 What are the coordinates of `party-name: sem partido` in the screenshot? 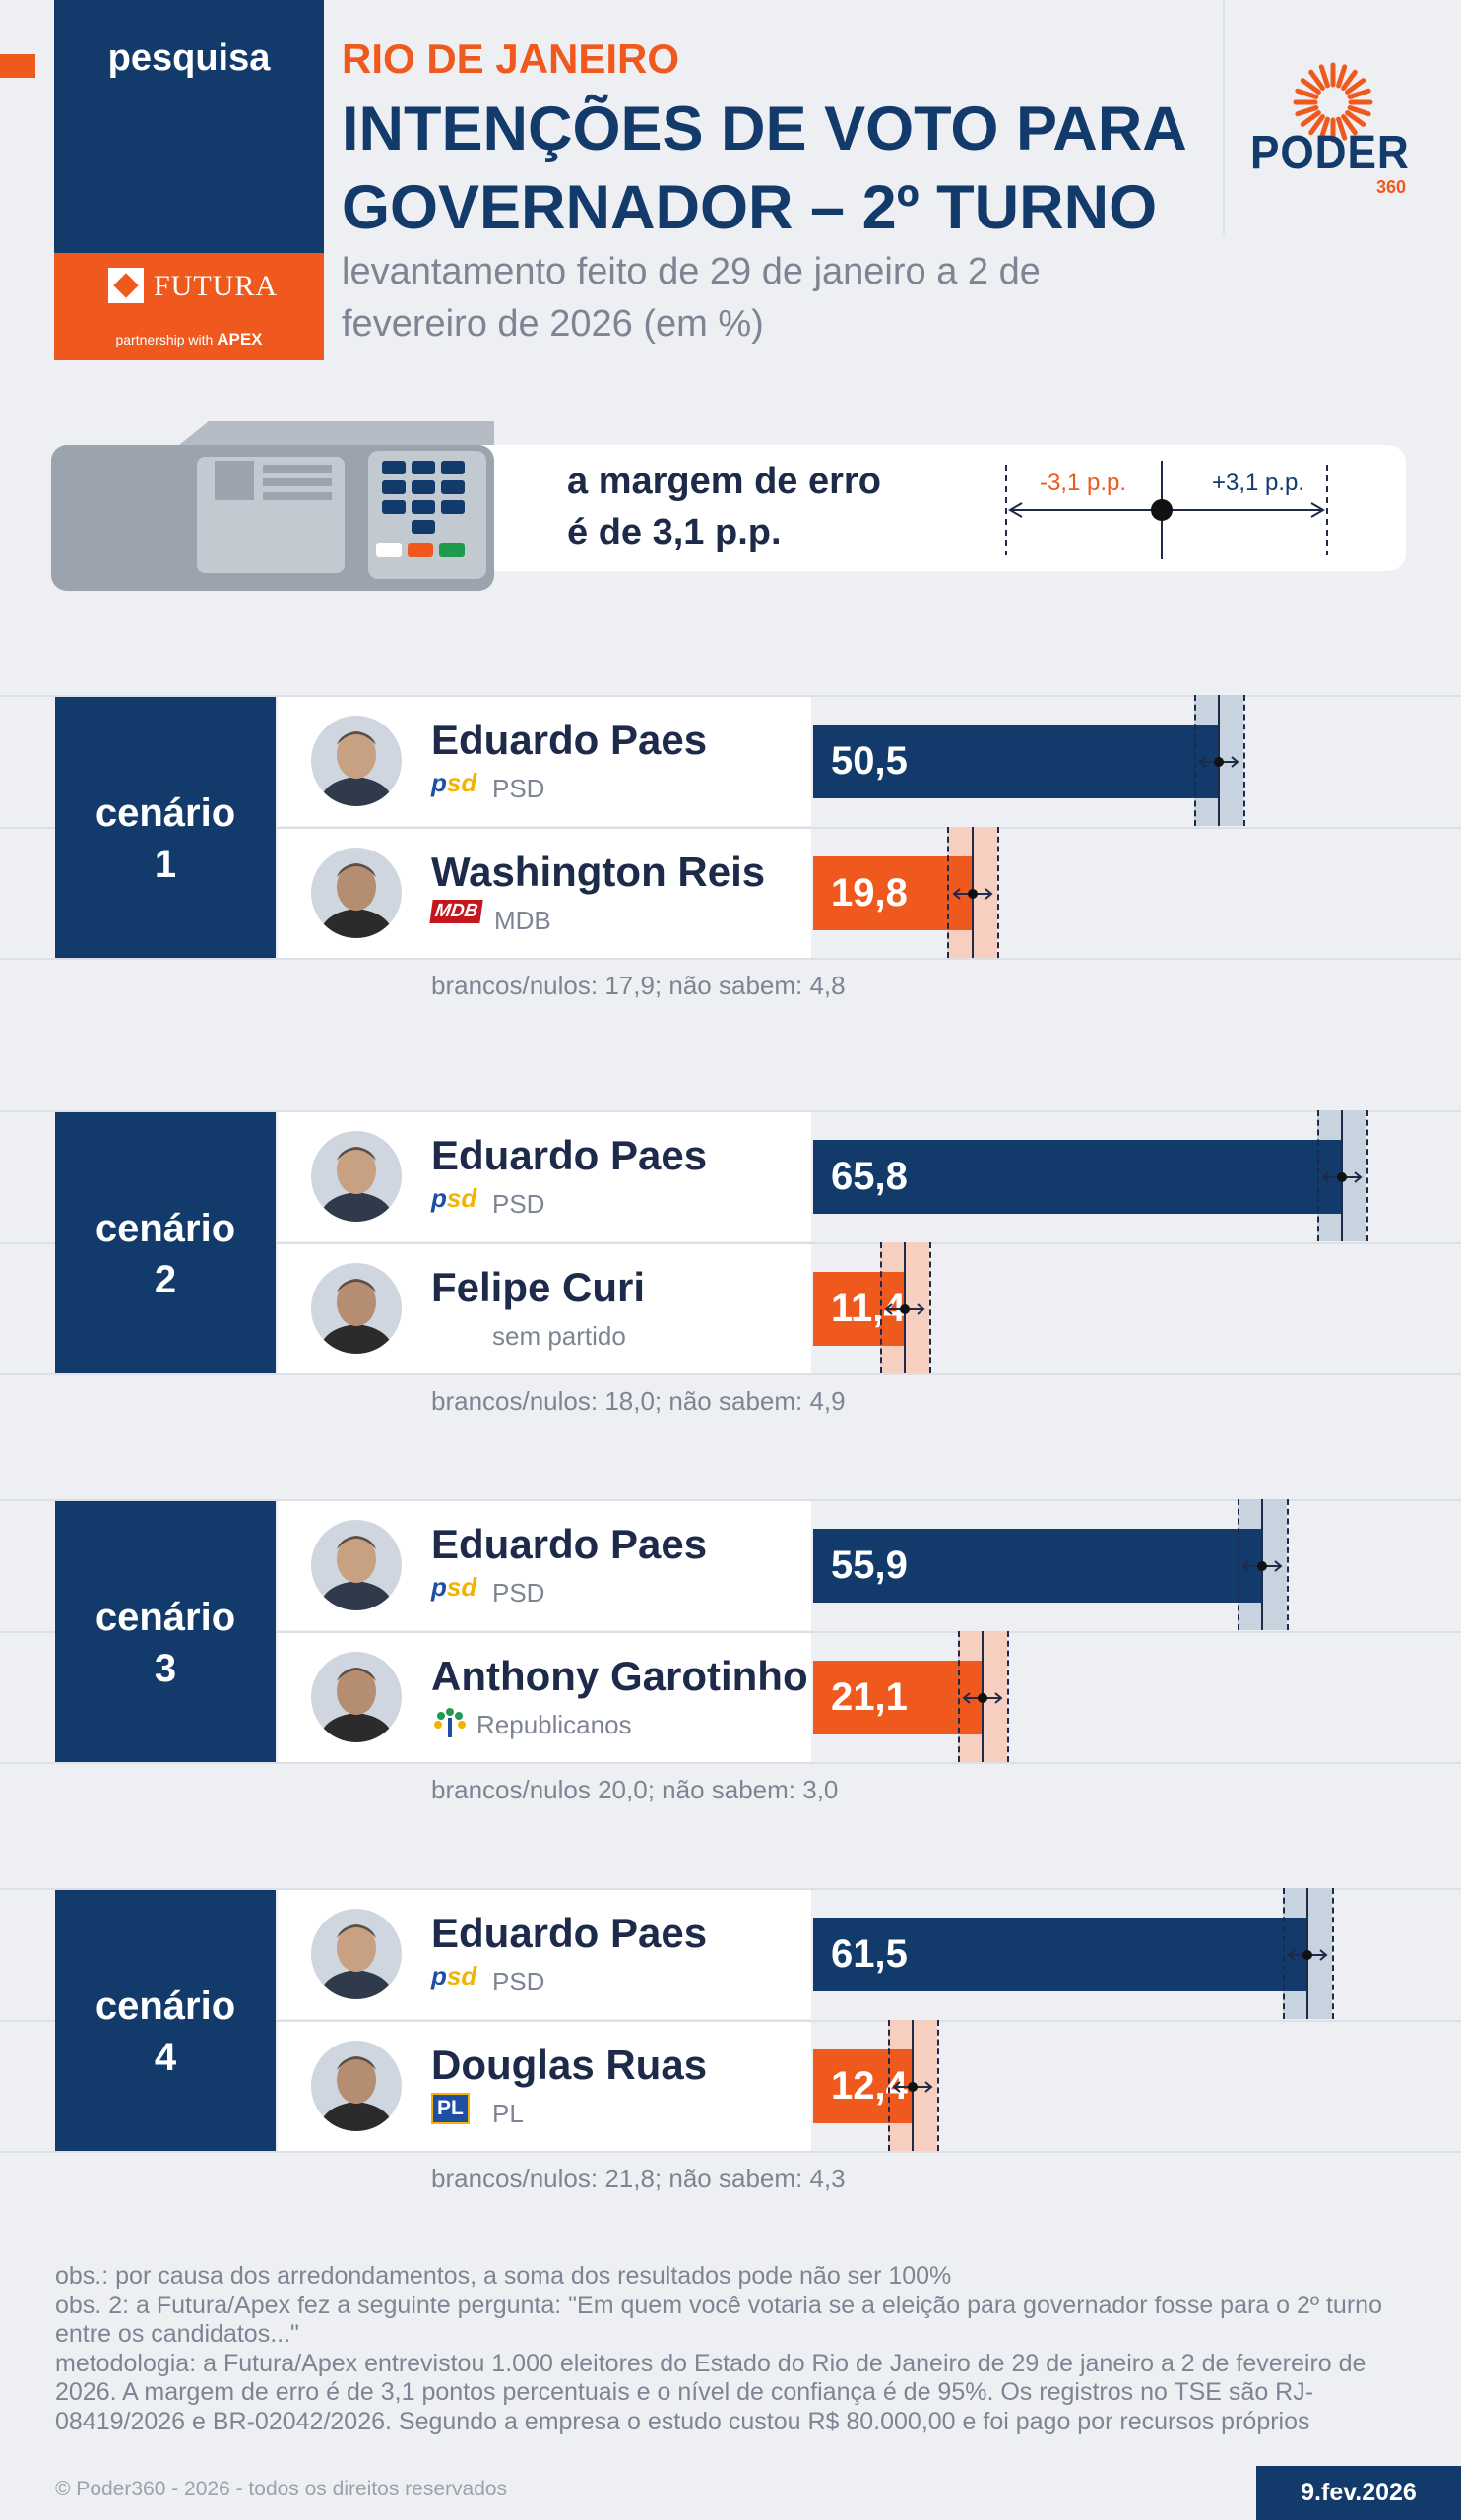 It's located at (559, 1336).